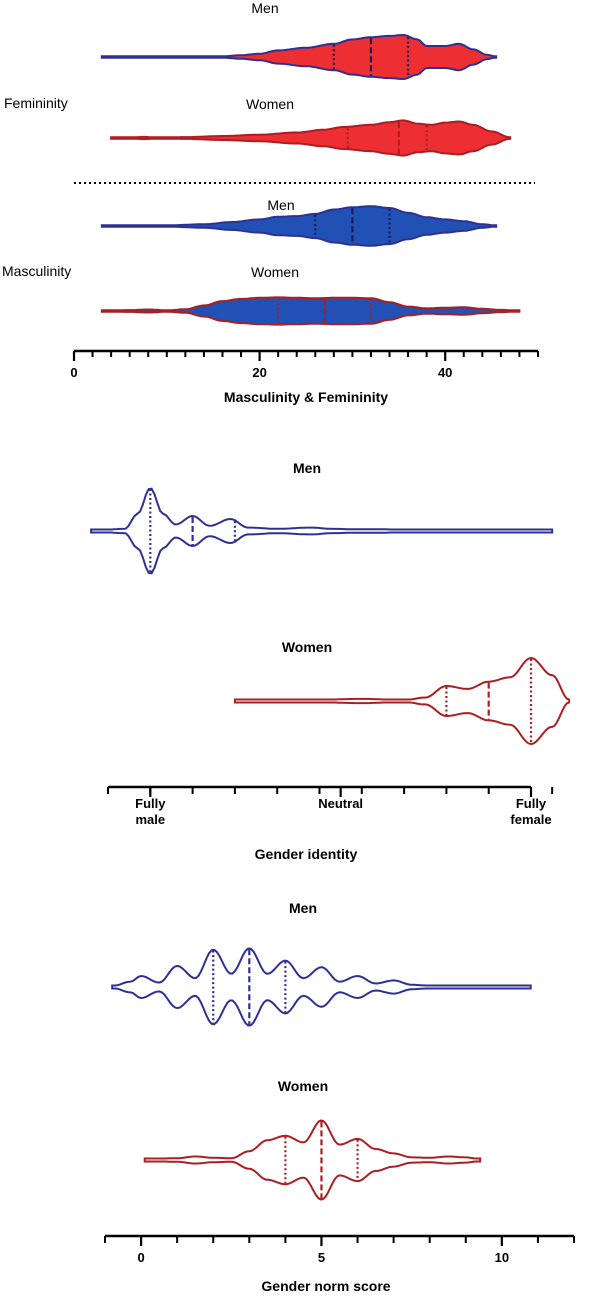 This screenshot has width=614, height=1298. Describe the element at coordinates (502, 1257) in the screenshot. I see `gn-tick-label: 10` at that location.